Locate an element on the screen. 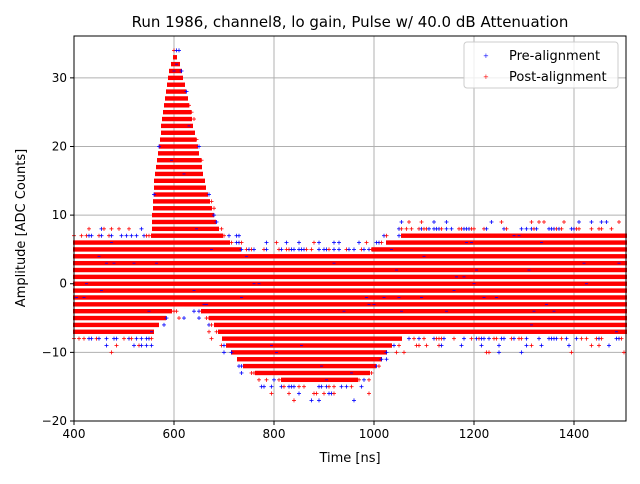 The image size is (640, 484). legend-marker-post: + is located at coordinates (486, 77).